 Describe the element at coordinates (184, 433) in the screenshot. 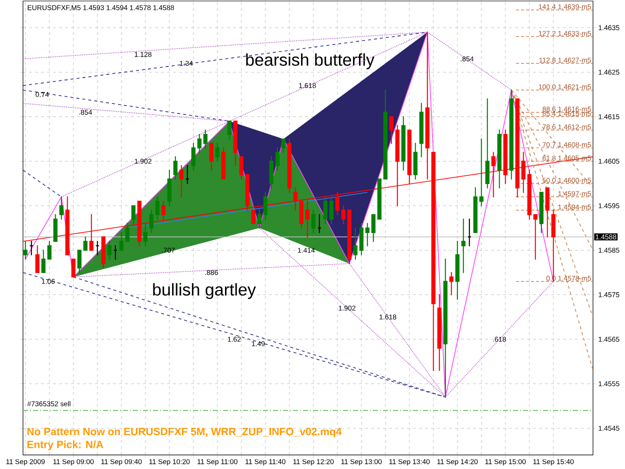

I see `annotation: No Pattern Now on EURUSDFXF 5M, WRR_ZUP_INFO_v02.mq4` at that location.